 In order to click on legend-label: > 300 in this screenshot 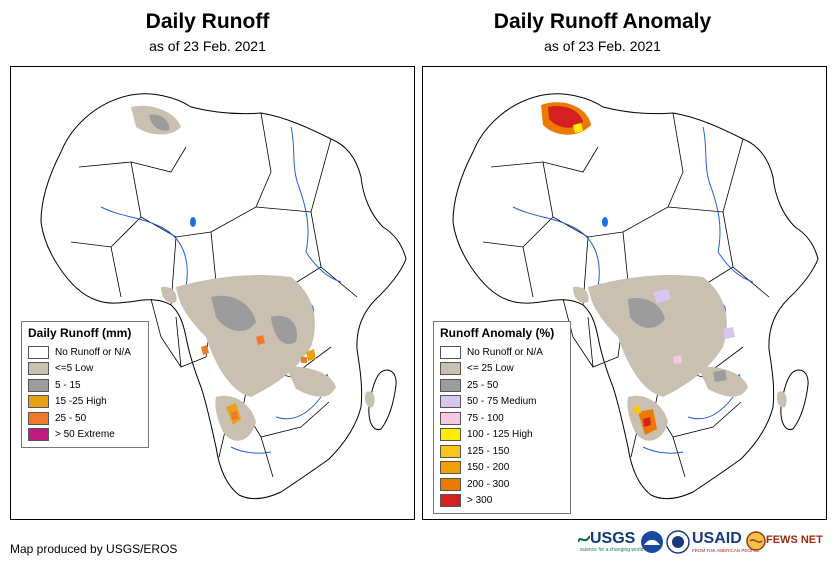, I will do `click(480, 501)`.